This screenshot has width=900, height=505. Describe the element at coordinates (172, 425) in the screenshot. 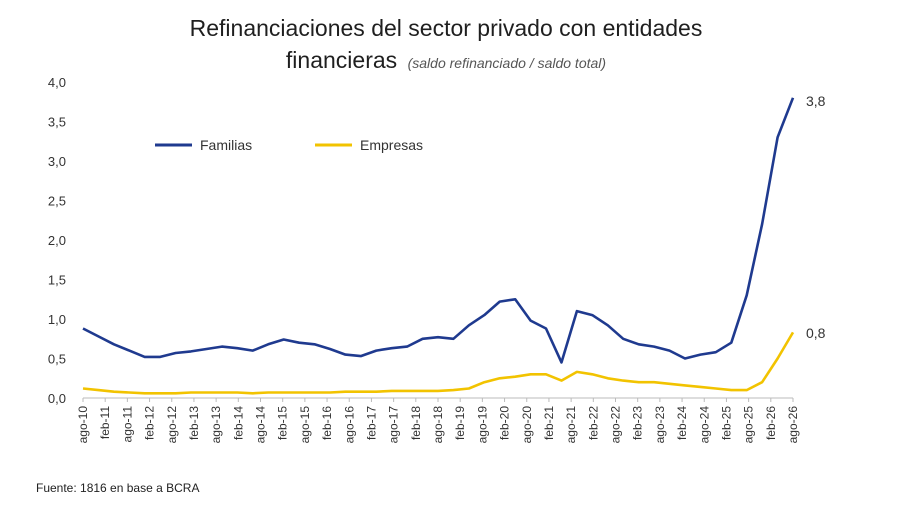

I see `x-tick-label: ago-12` at that location.